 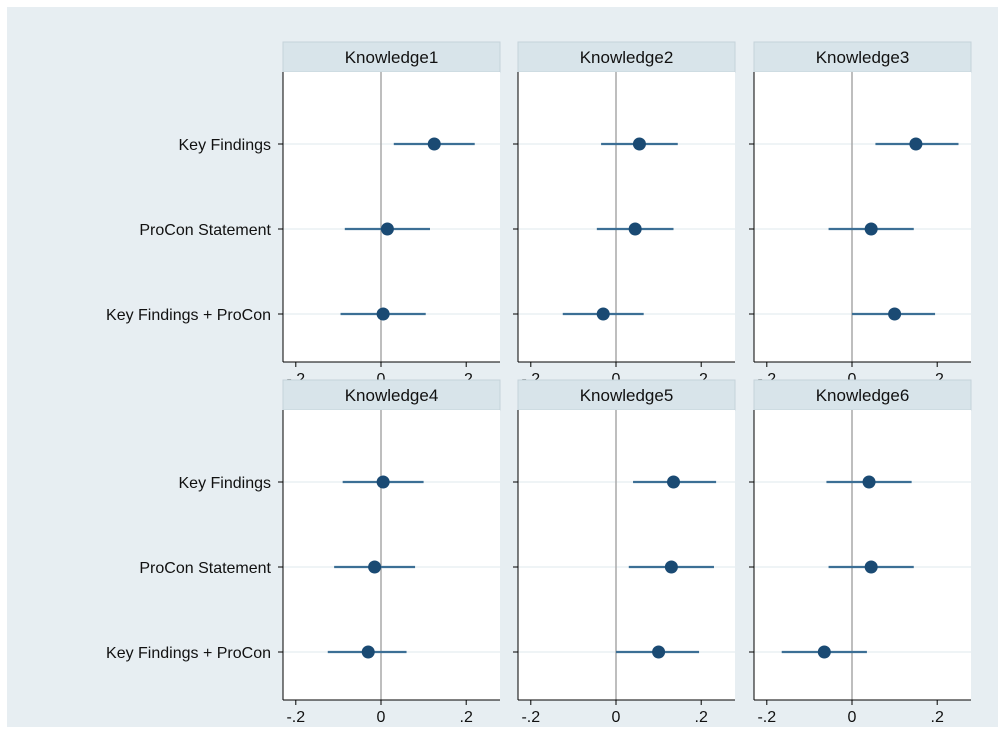 I want to click on panel-title: Knowledge4, so click(x=392, y=395).